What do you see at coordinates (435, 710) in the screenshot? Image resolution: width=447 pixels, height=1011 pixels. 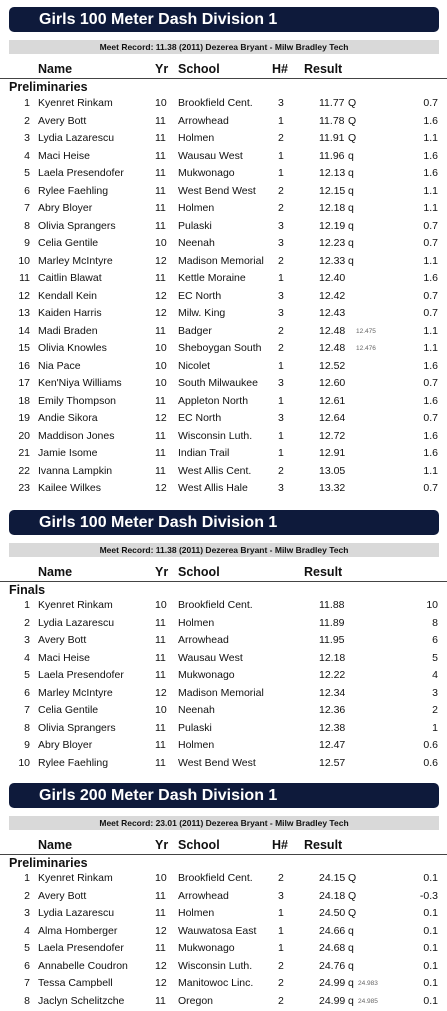 I see `points-cell: 2` at bounding box center [435, 710].